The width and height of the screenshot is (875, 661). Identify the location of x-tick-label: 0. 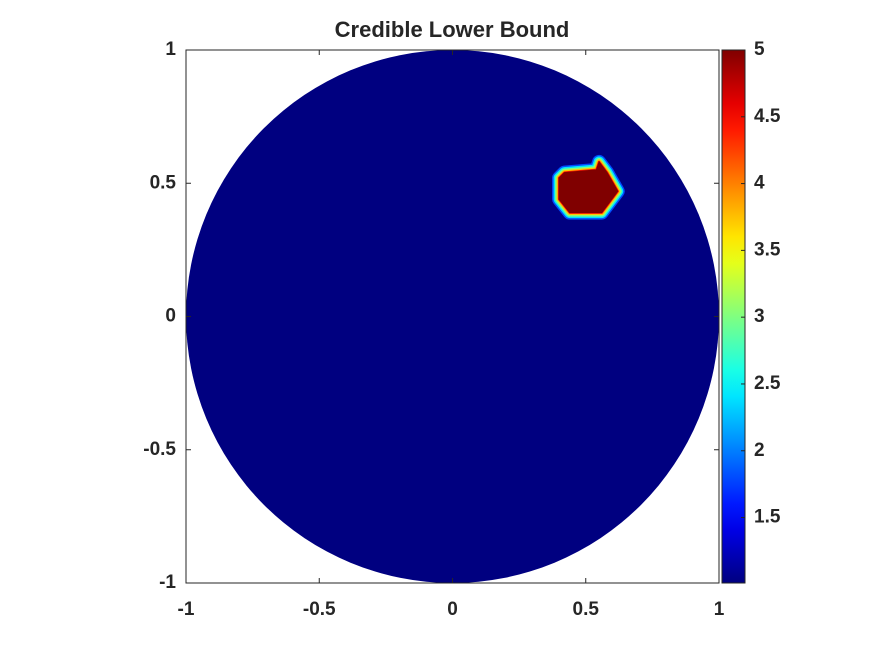
(452, 609).